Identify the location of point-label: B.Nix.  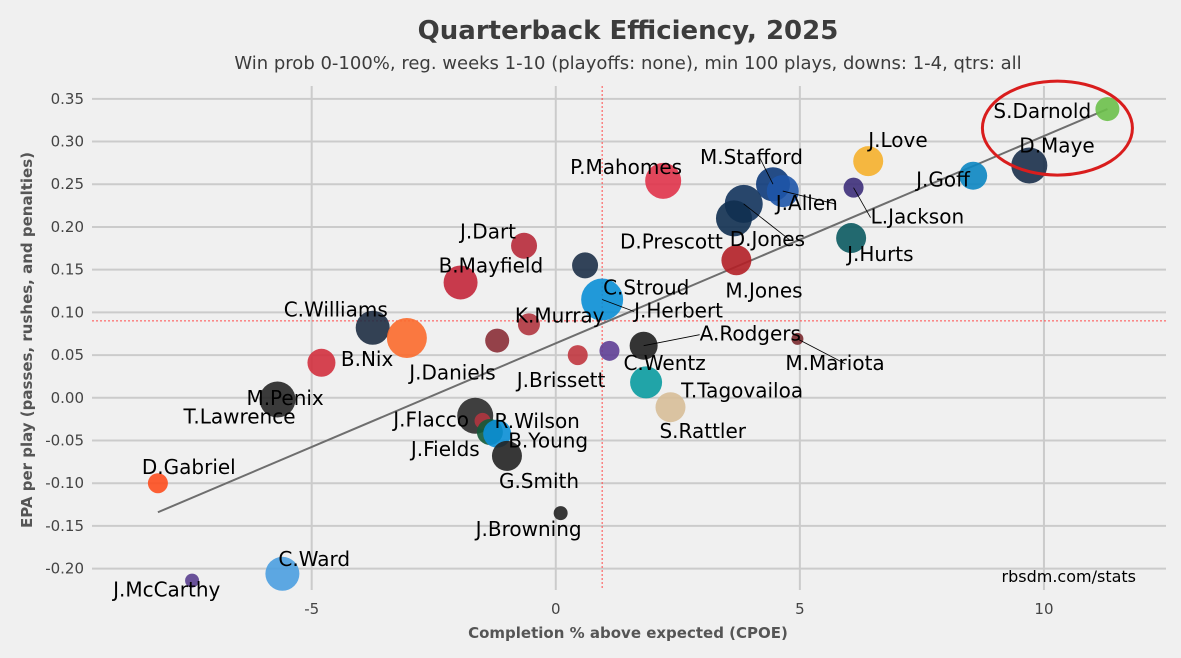
(367, 359).